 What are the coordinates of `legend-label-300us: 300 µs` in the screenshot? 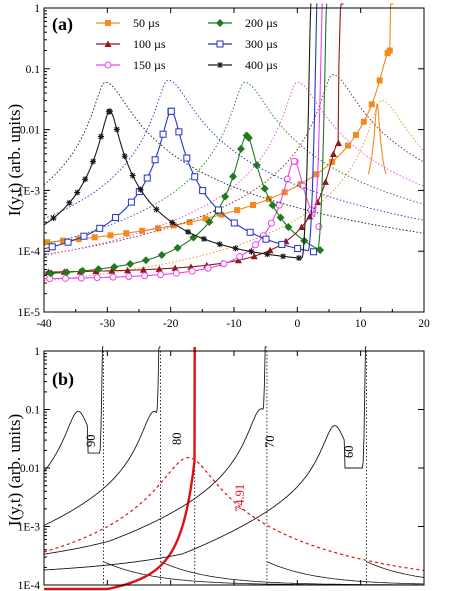 It's located at (261, 44).